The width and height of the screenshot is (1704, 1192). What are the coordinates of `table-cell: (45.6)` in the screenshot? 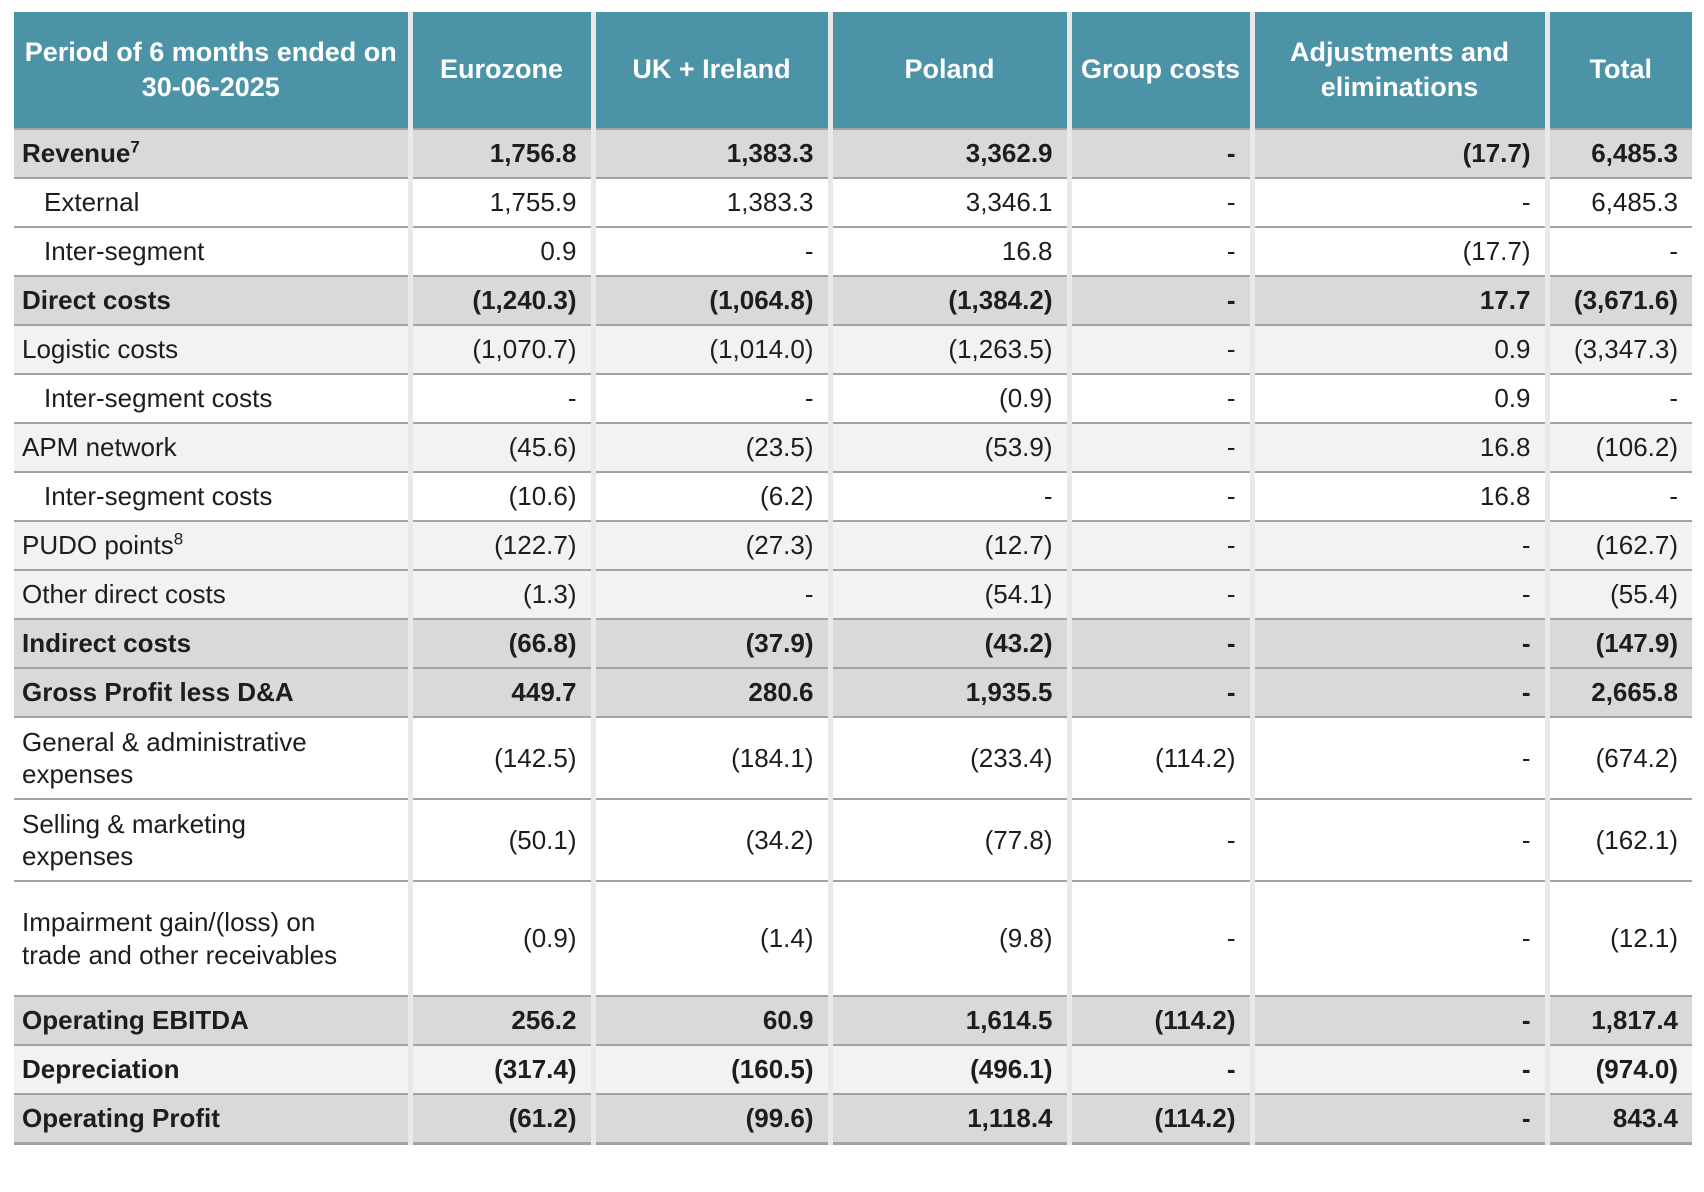 It's located at (503, 447).